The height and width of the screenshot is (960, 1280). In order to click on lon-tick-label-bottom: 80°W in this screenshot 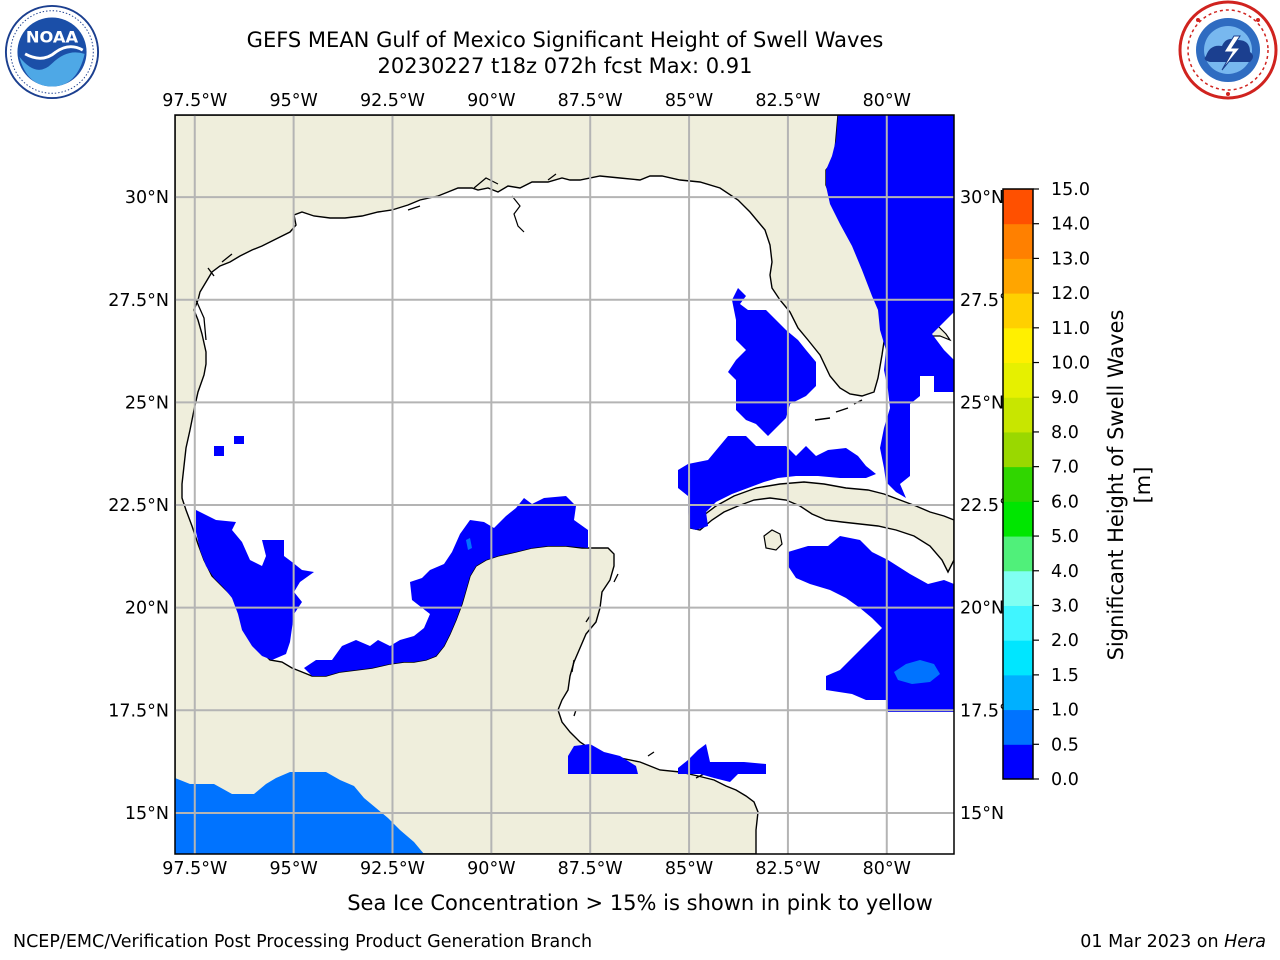, I will do `click(887, 869)`.